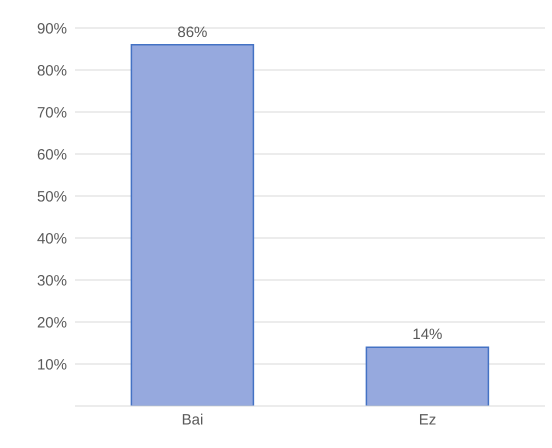 This screenshot has height=448, width=552. I want to click on y-tick-label: 60%, so click(51, 155).